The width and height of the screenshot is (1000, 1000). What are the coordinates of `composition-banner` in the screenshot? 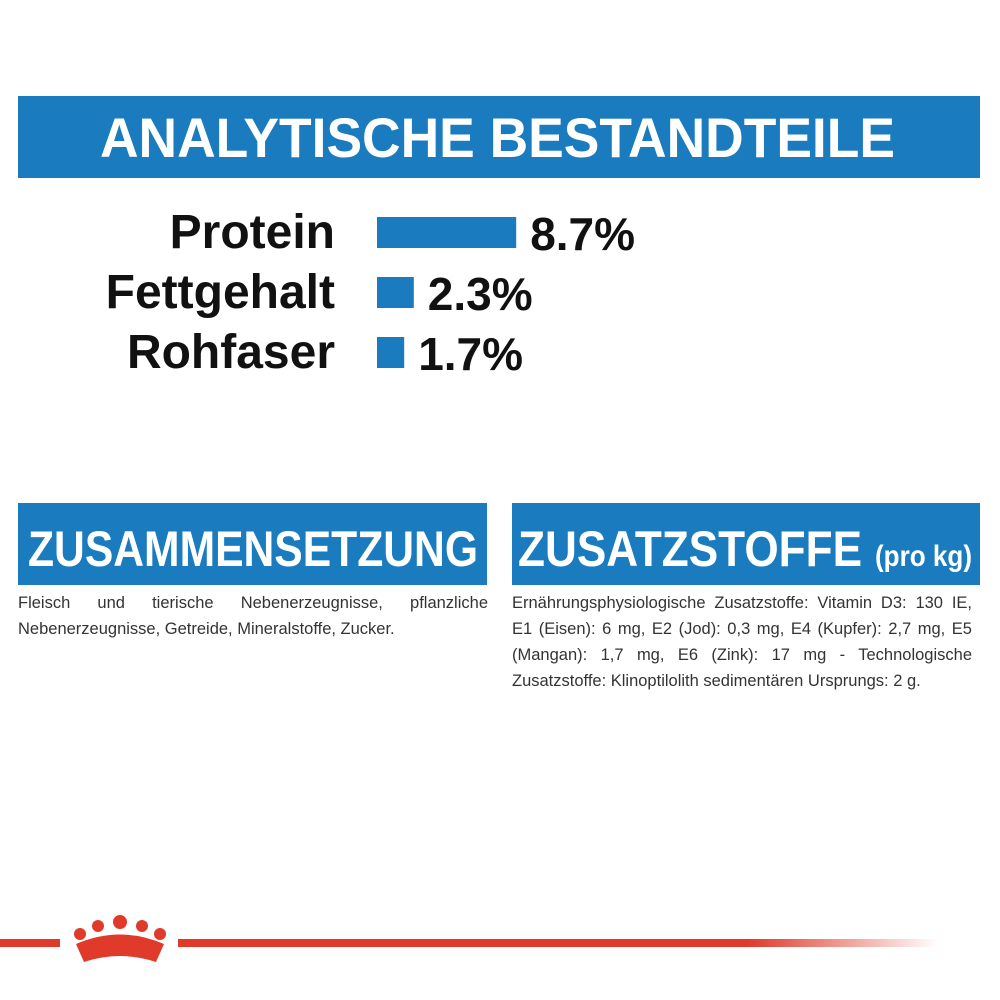 It's located at (252, 544).